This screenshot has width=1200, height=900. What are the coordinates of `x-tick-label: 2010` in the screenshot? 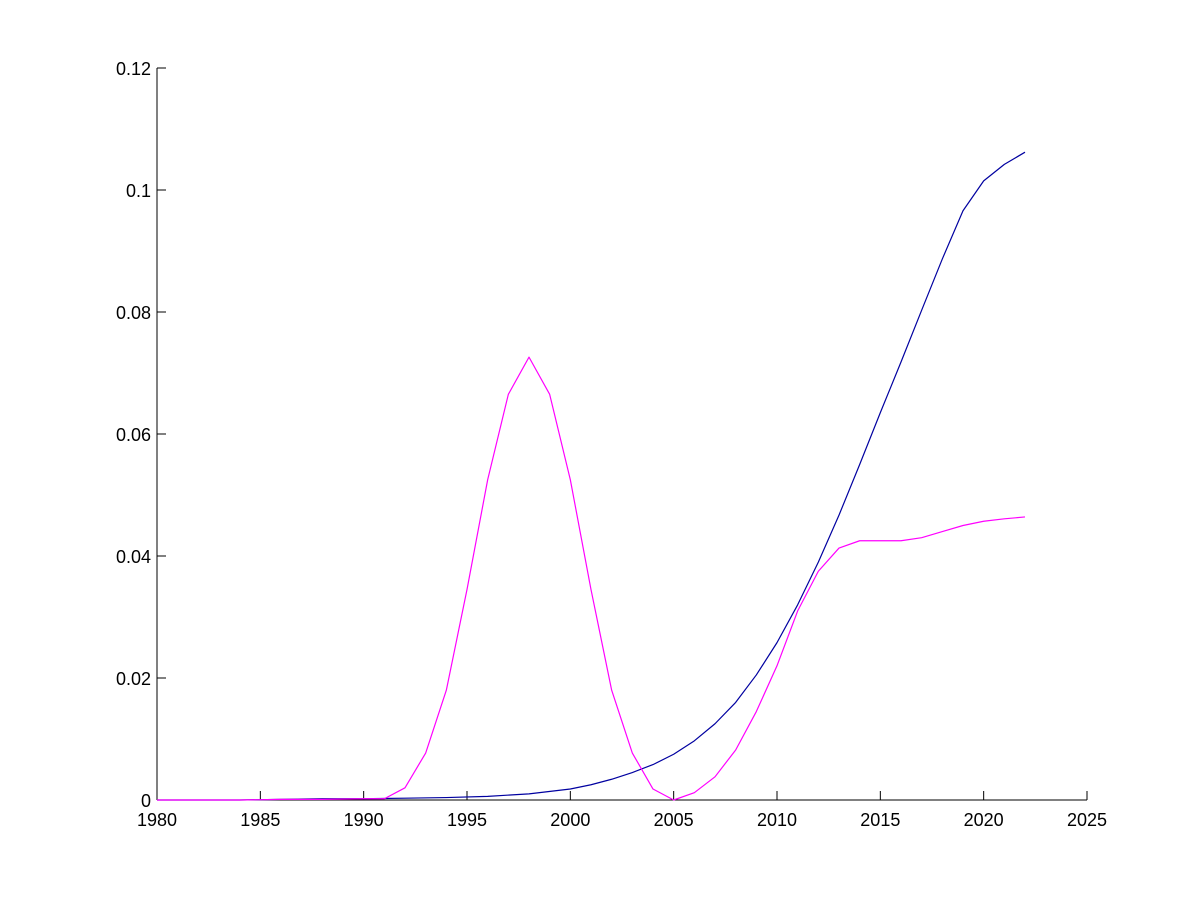 It's located at (777, 820).